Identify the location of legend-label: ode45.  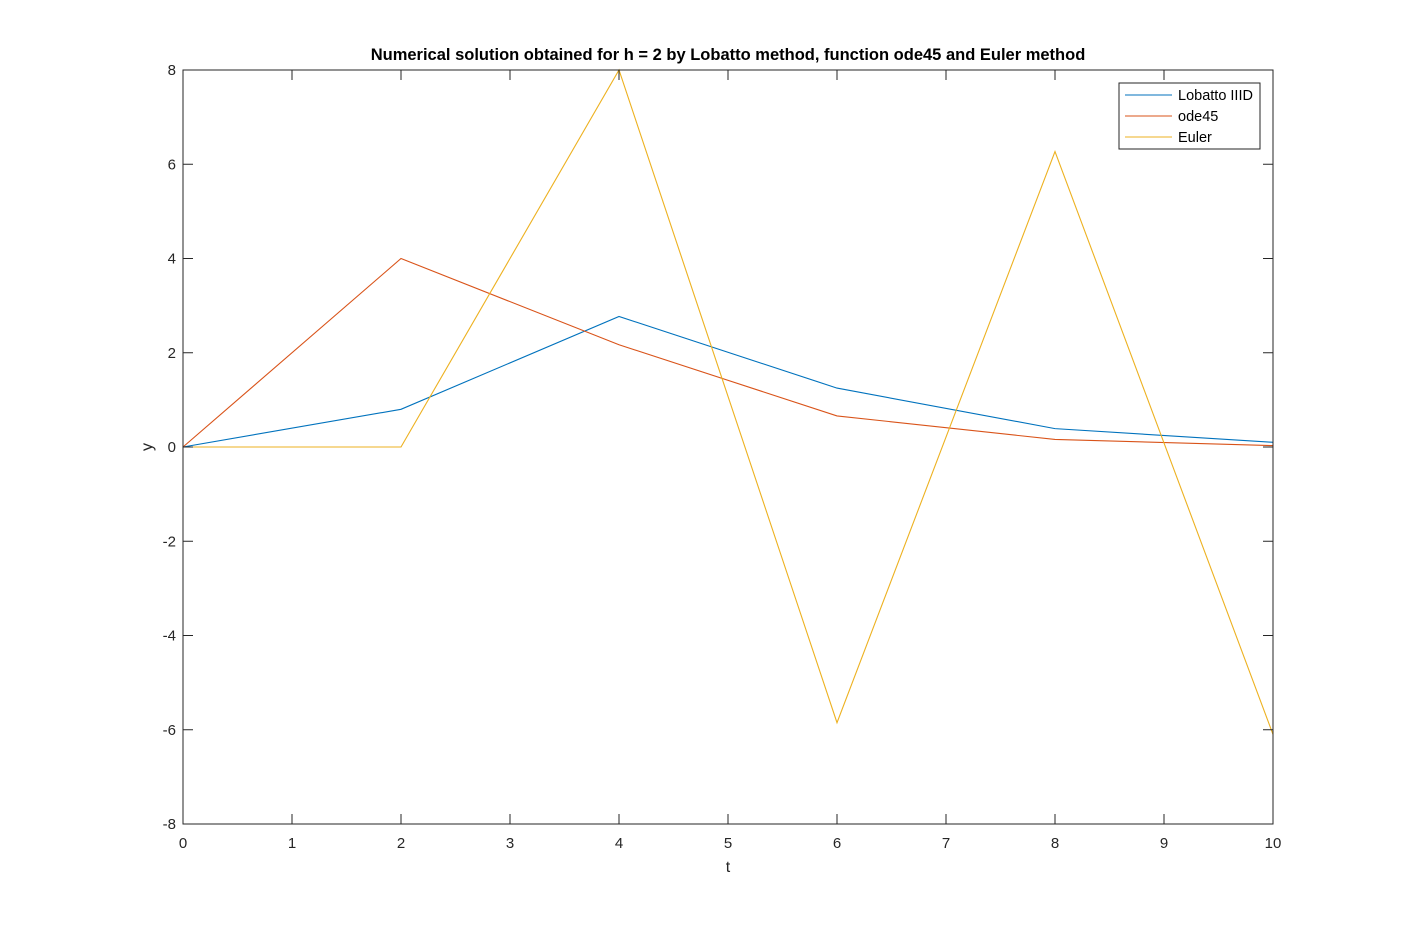
(1198, 117).